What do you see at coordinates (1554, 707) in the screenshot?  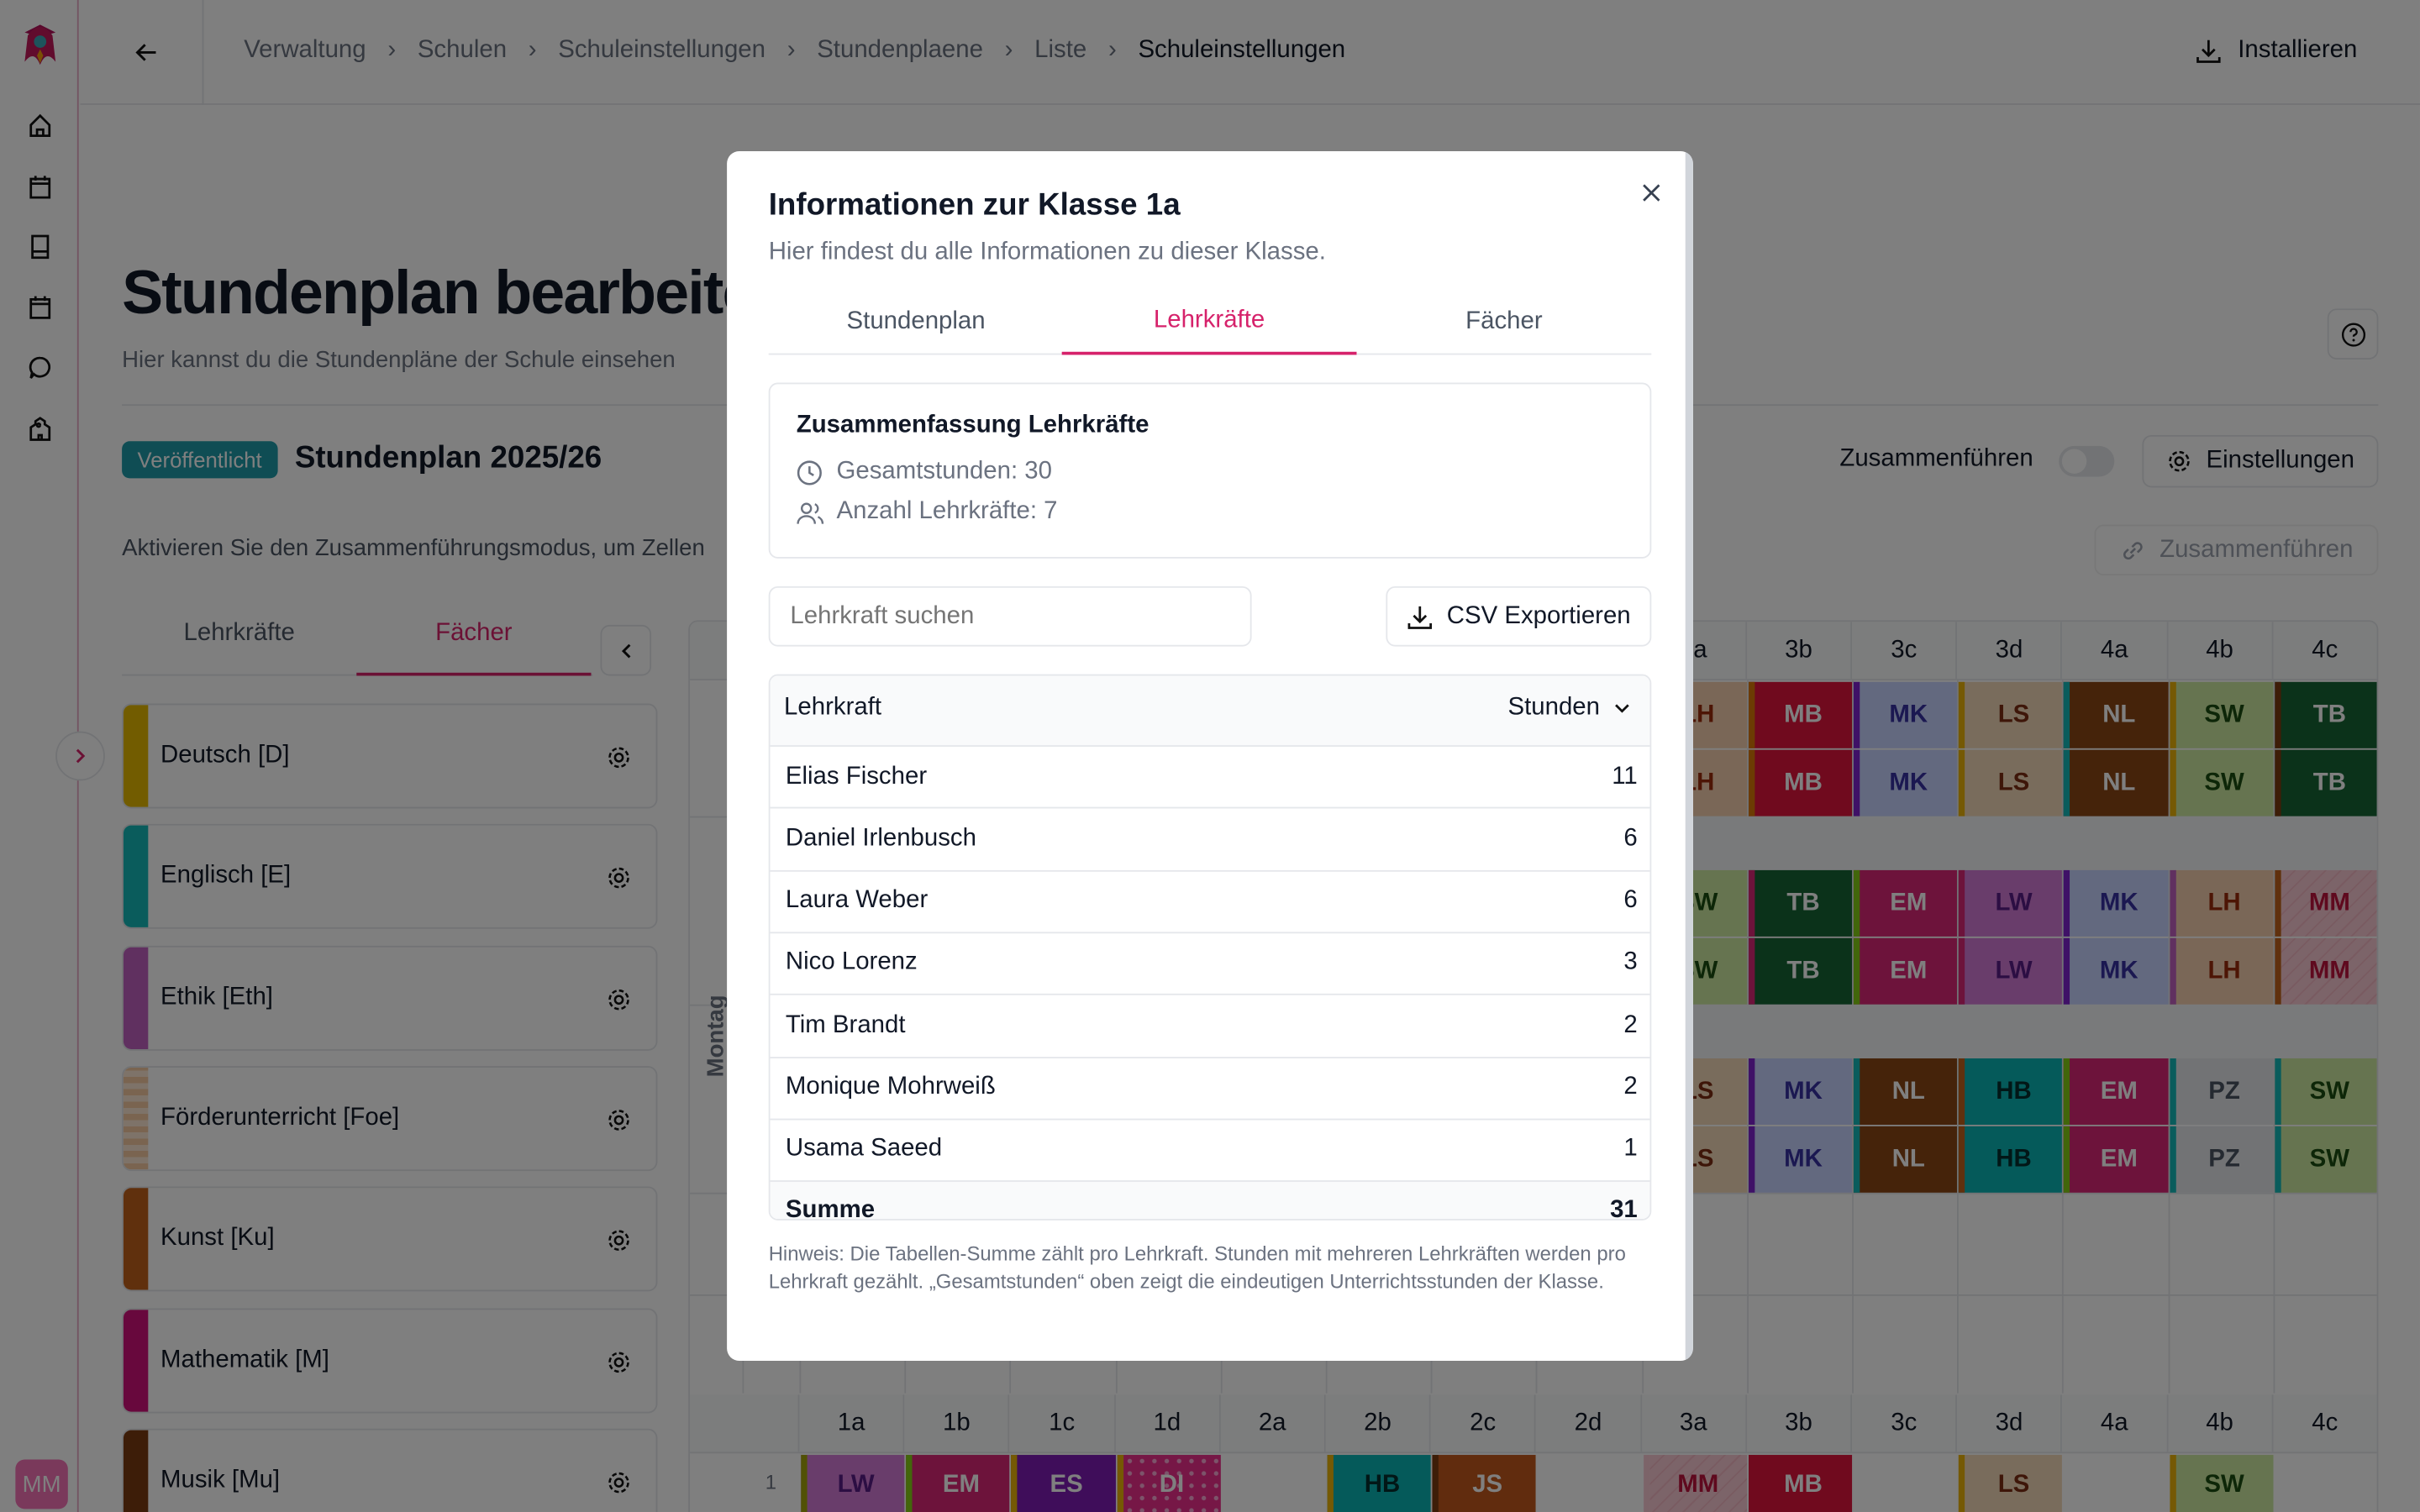 I see `col-hours: Stunden` at bounding box center [1554, 707].